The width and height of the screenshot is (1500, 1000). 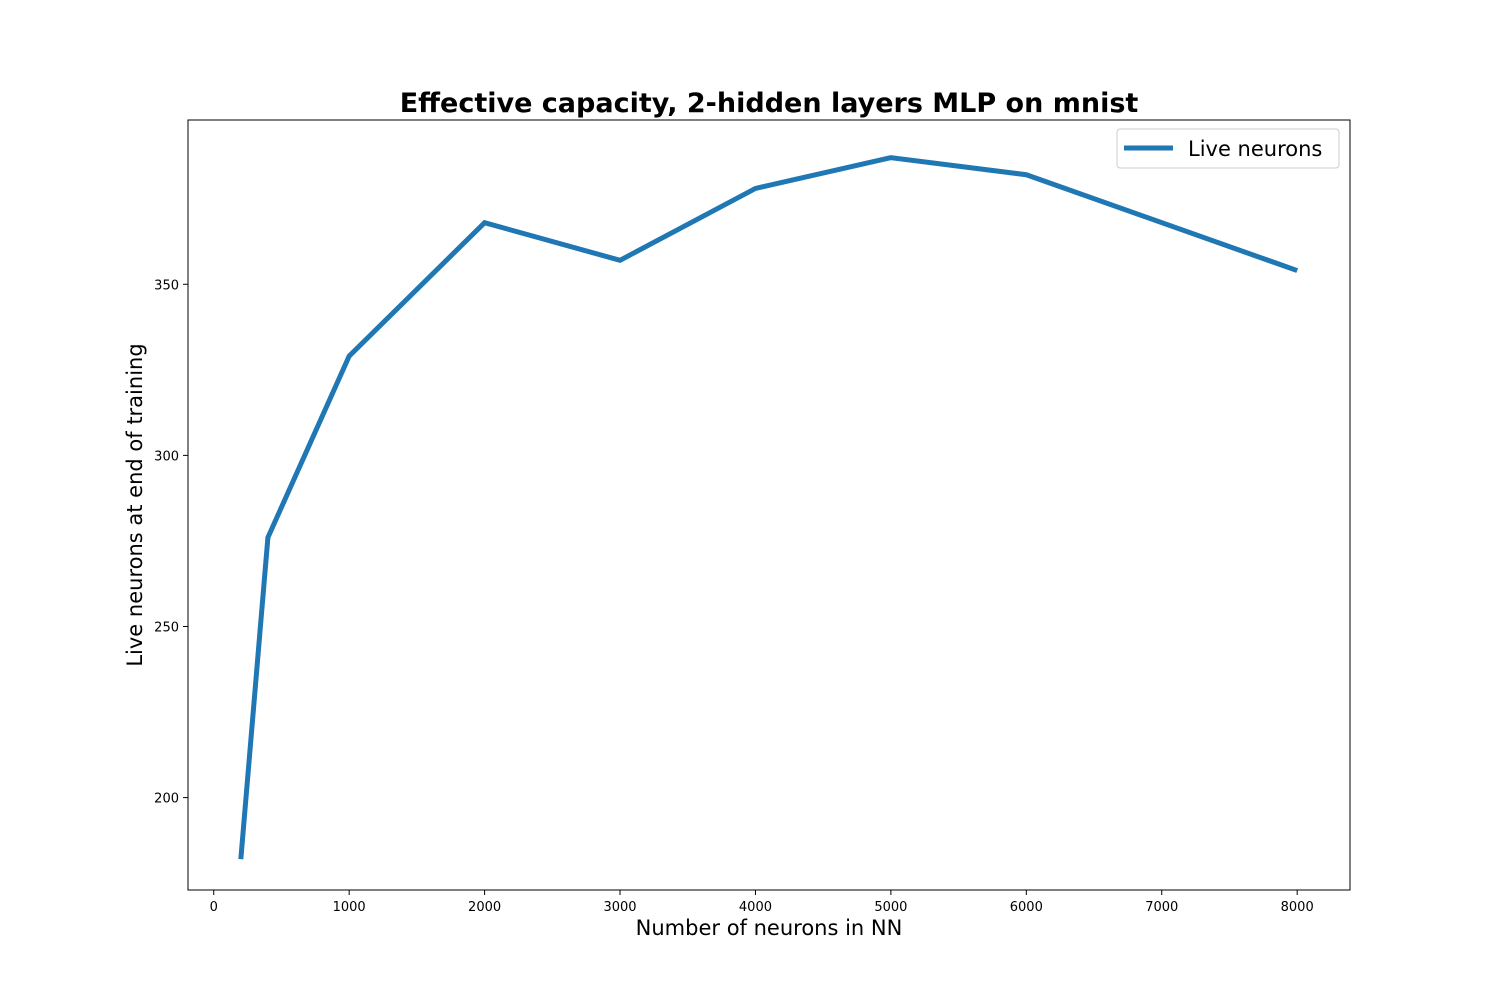 I want to click on y-tick-label: 250, so click(x=166, y=627).